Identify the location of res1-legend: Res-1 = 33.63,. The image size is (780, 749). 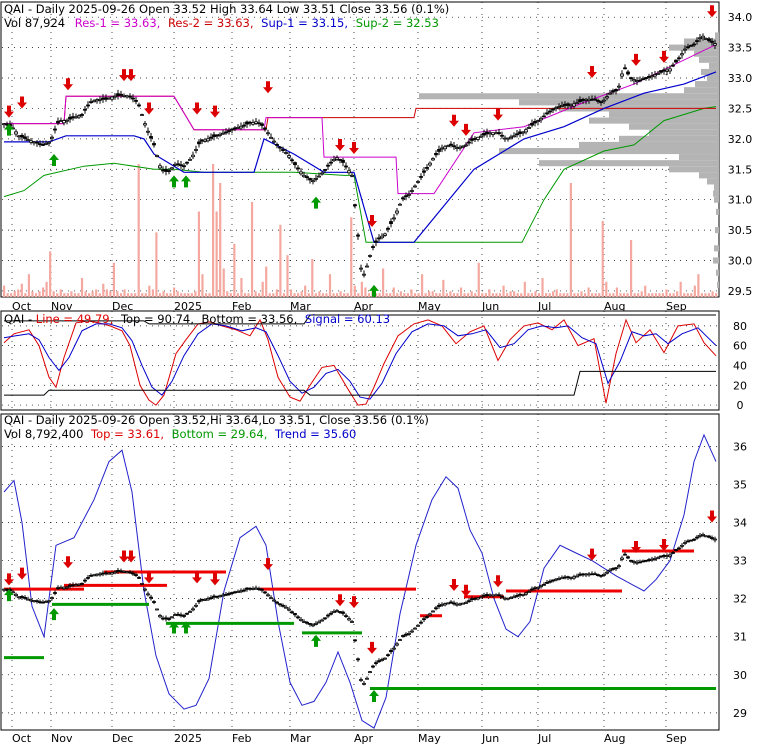
(118, 23).